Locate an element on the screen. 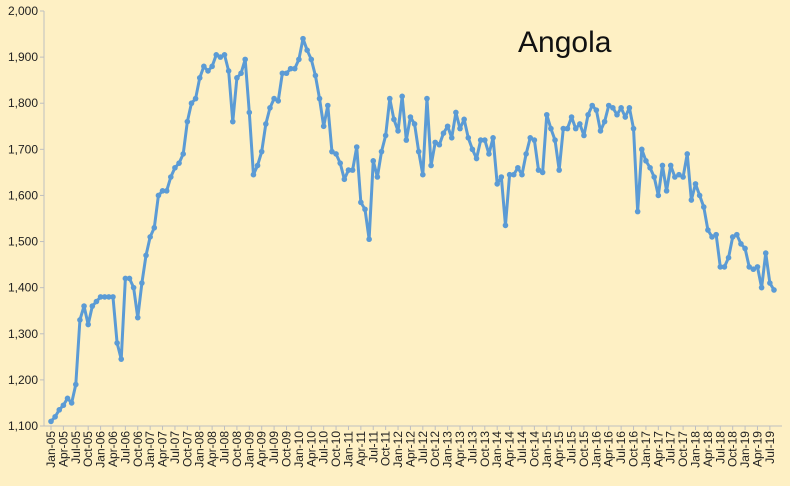 The width and height of the screenshot is (790, 486). x-tick-label: Apr-09 is located at coordinates (262, 449).